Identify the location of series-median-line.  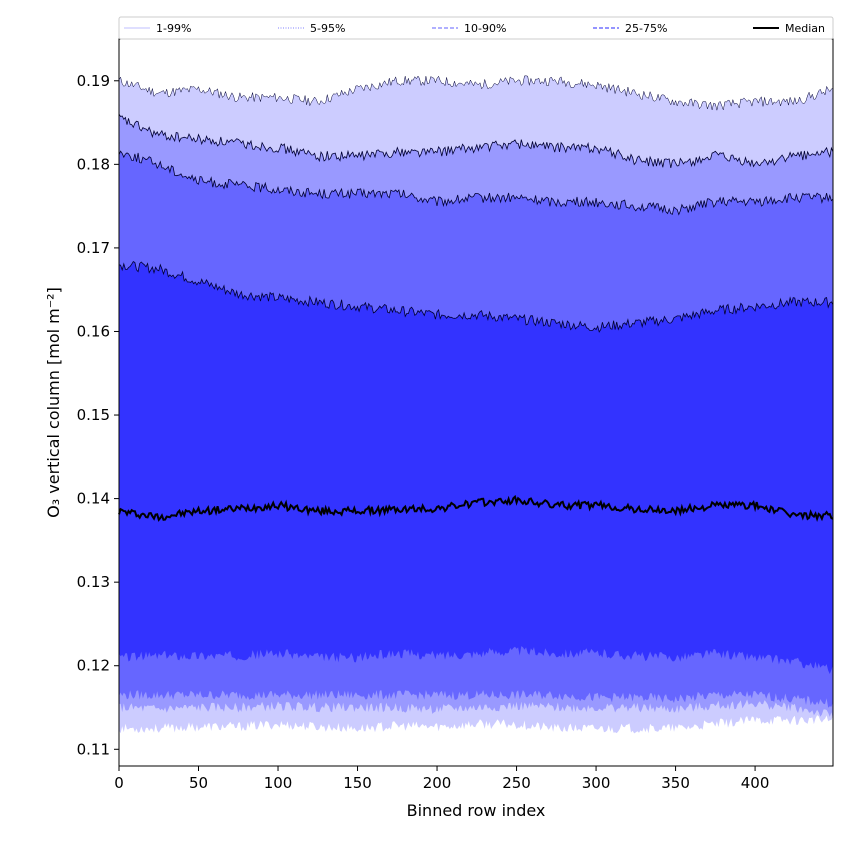
(476, 508).